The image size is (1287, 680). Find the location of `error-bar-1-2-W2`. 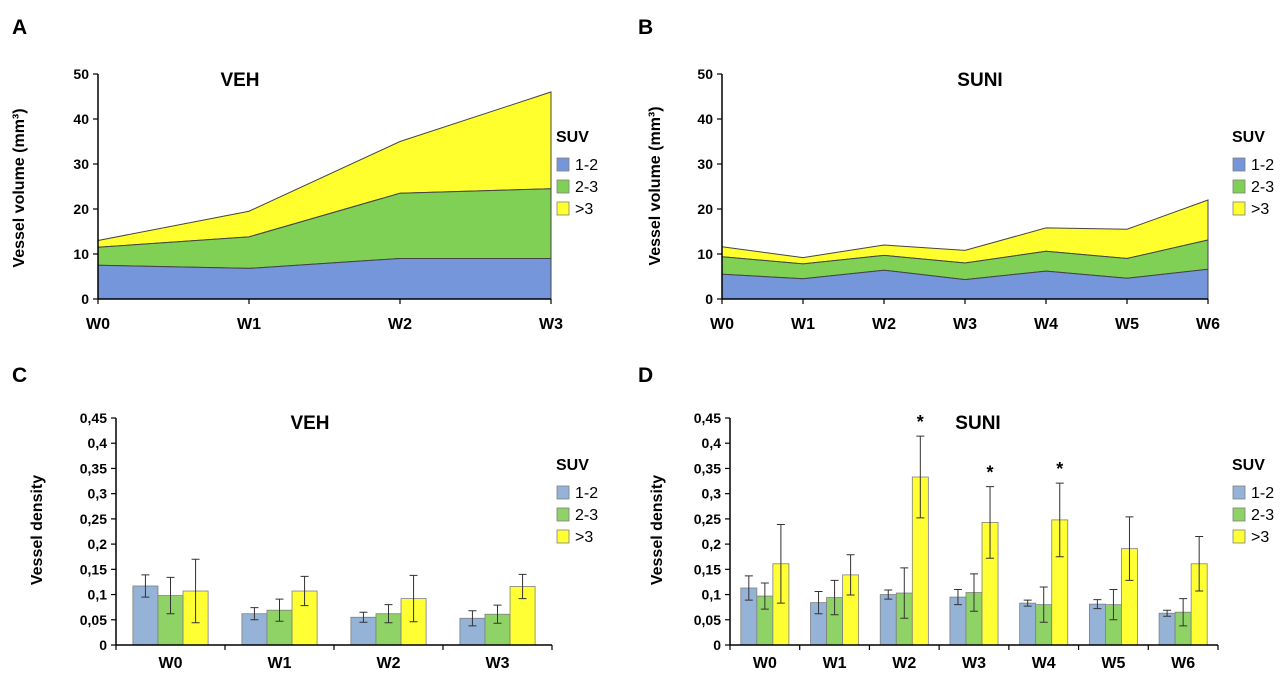

error-bar-1-2-W2 is located at coordinates (363, 617).